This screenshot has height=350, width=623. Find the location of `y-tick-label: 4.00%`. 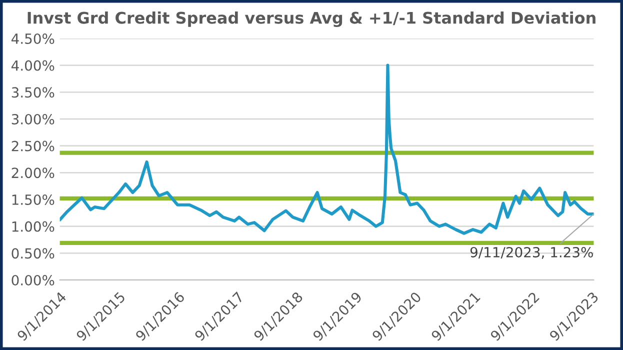

y-tick-label: 4.00% is located at coordinates (33, 65).